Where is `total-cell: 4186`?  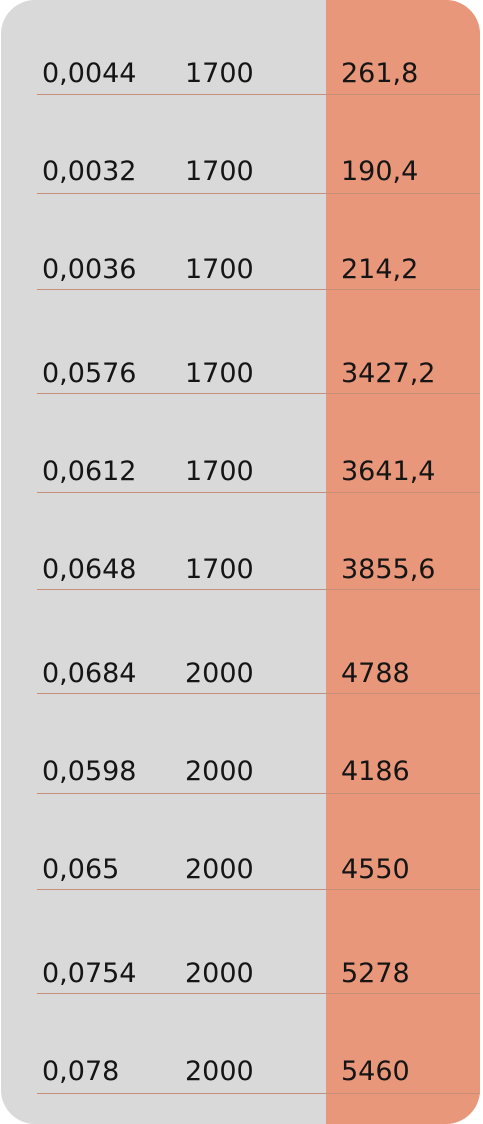
total-cell: 4186 is located at coordinates (375, 771).